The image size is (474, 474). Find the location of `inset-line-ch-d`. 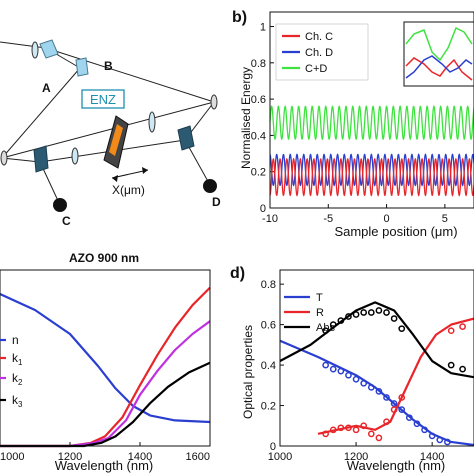

inset-line-ch-d is located at coordinates (439, 67).